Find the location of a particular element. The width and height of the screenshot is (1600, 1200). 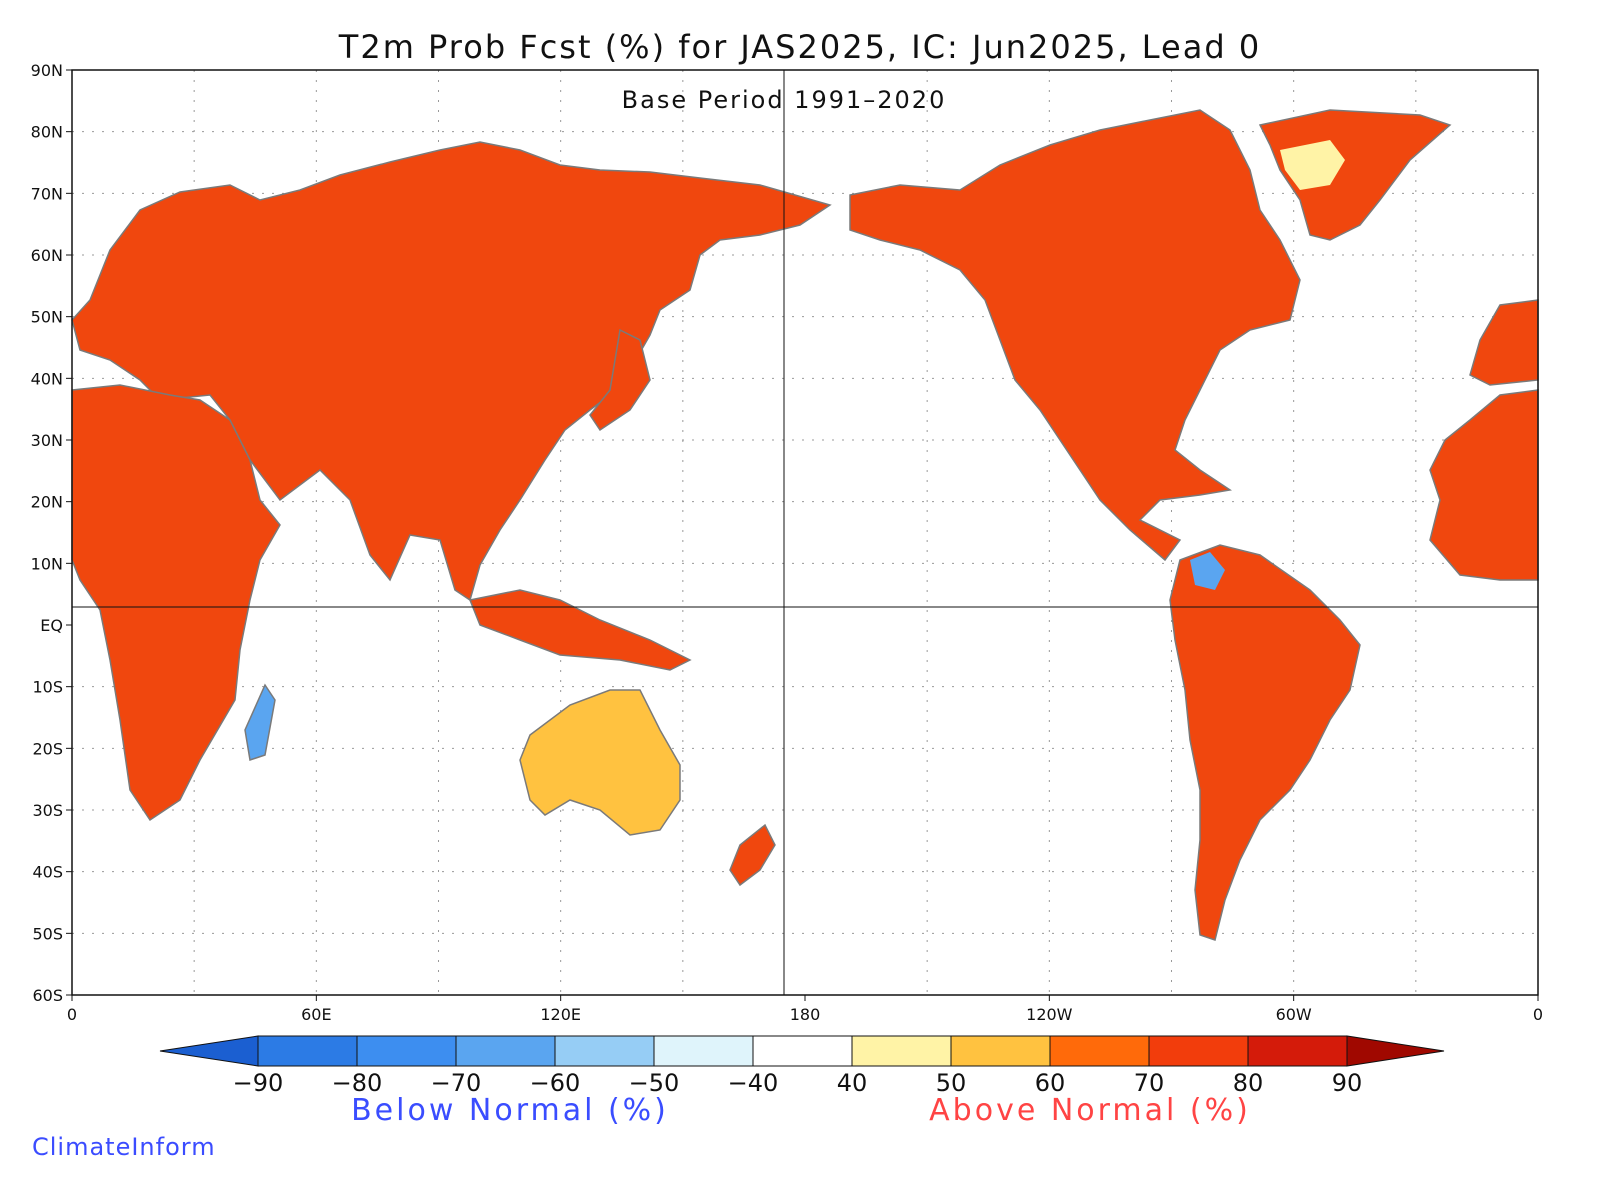

lat-tick-label: 50S is located at coordinates (47, 933).